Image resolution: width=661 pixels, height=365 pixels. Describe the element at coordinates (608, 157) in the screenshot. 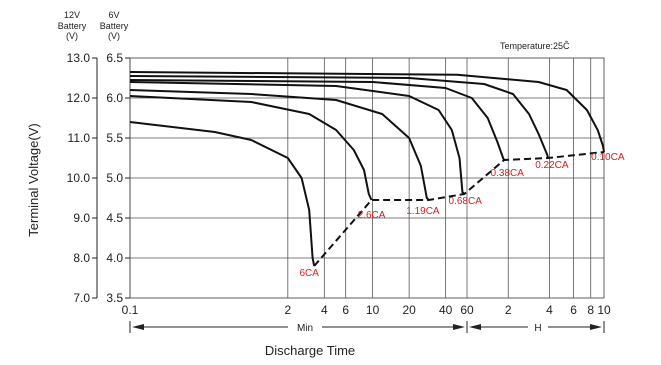

I see `curve-label: 0.10CA` at that location.